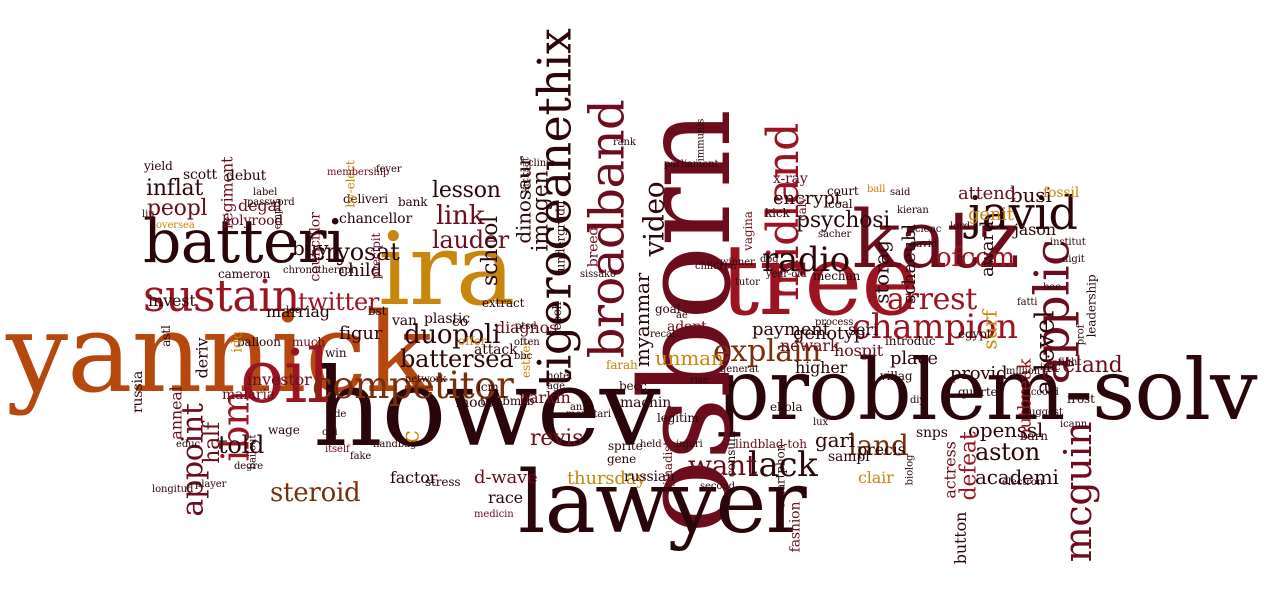 This screenshot has width=1275, height=601. I want to click on word-balloon: balloon, so click(259, 342).